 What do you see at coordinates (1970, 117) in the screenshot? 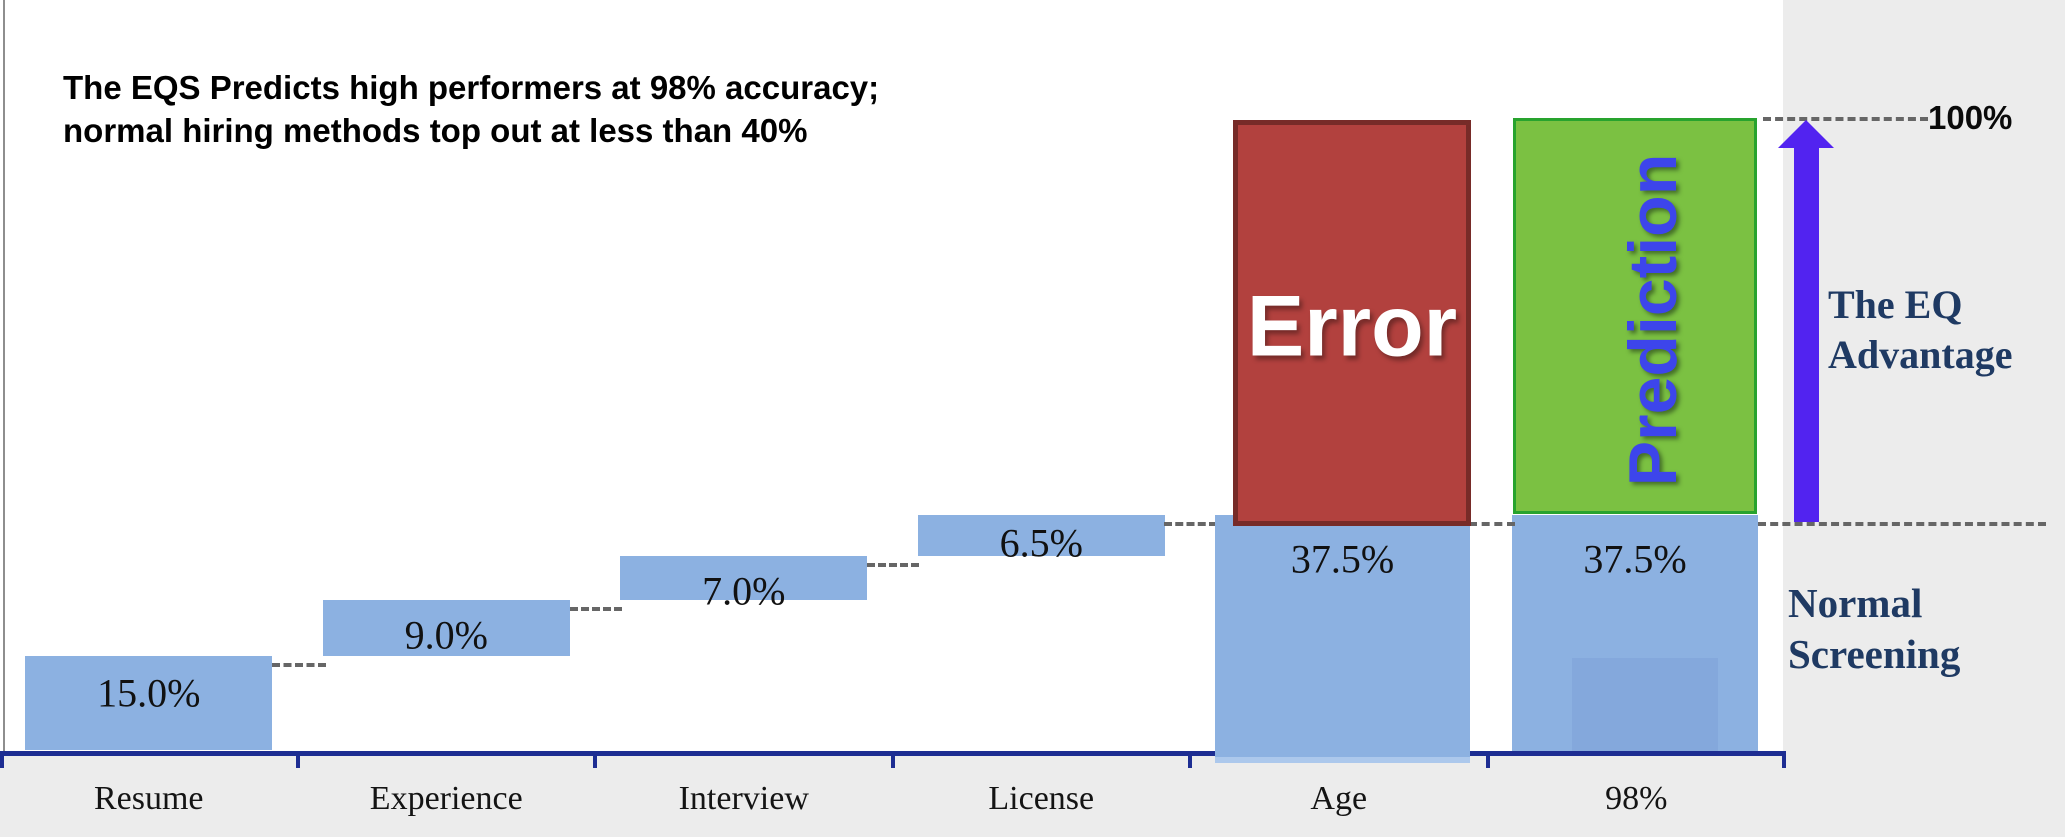
I see `hundred-percent-label: 100%` at bounding box center [1970, 117].